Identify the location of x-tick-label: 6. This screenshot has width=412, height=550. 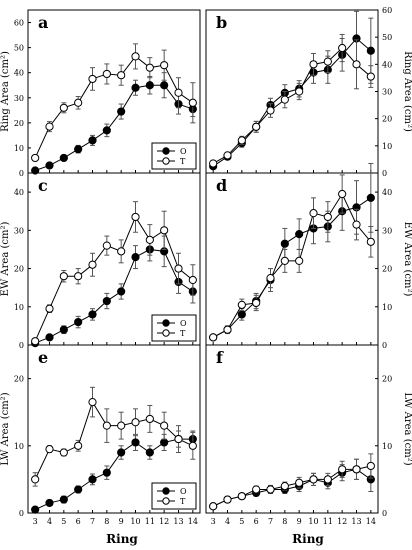
(256, 521).